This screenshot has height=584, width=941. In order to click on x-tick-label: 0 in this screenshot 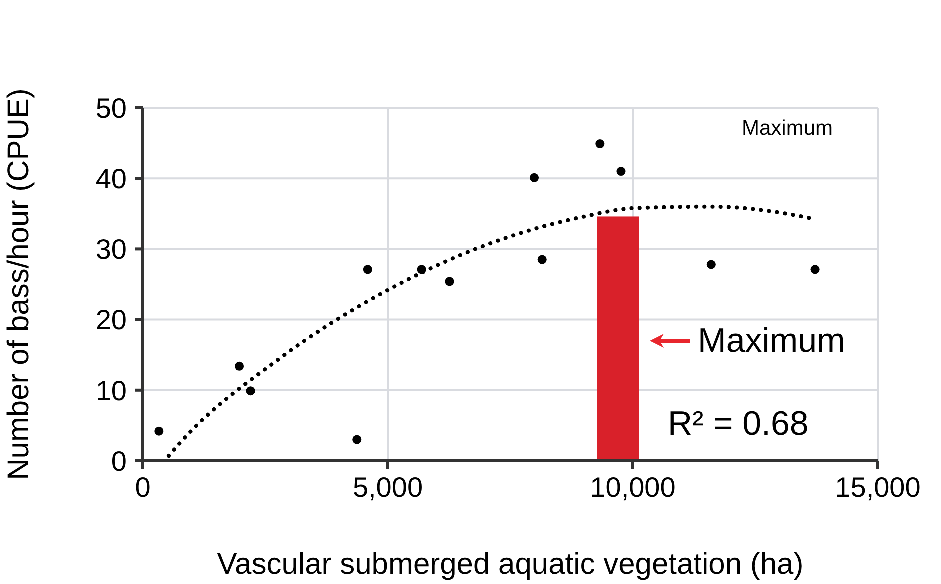, I will do `click(143, 487)`.